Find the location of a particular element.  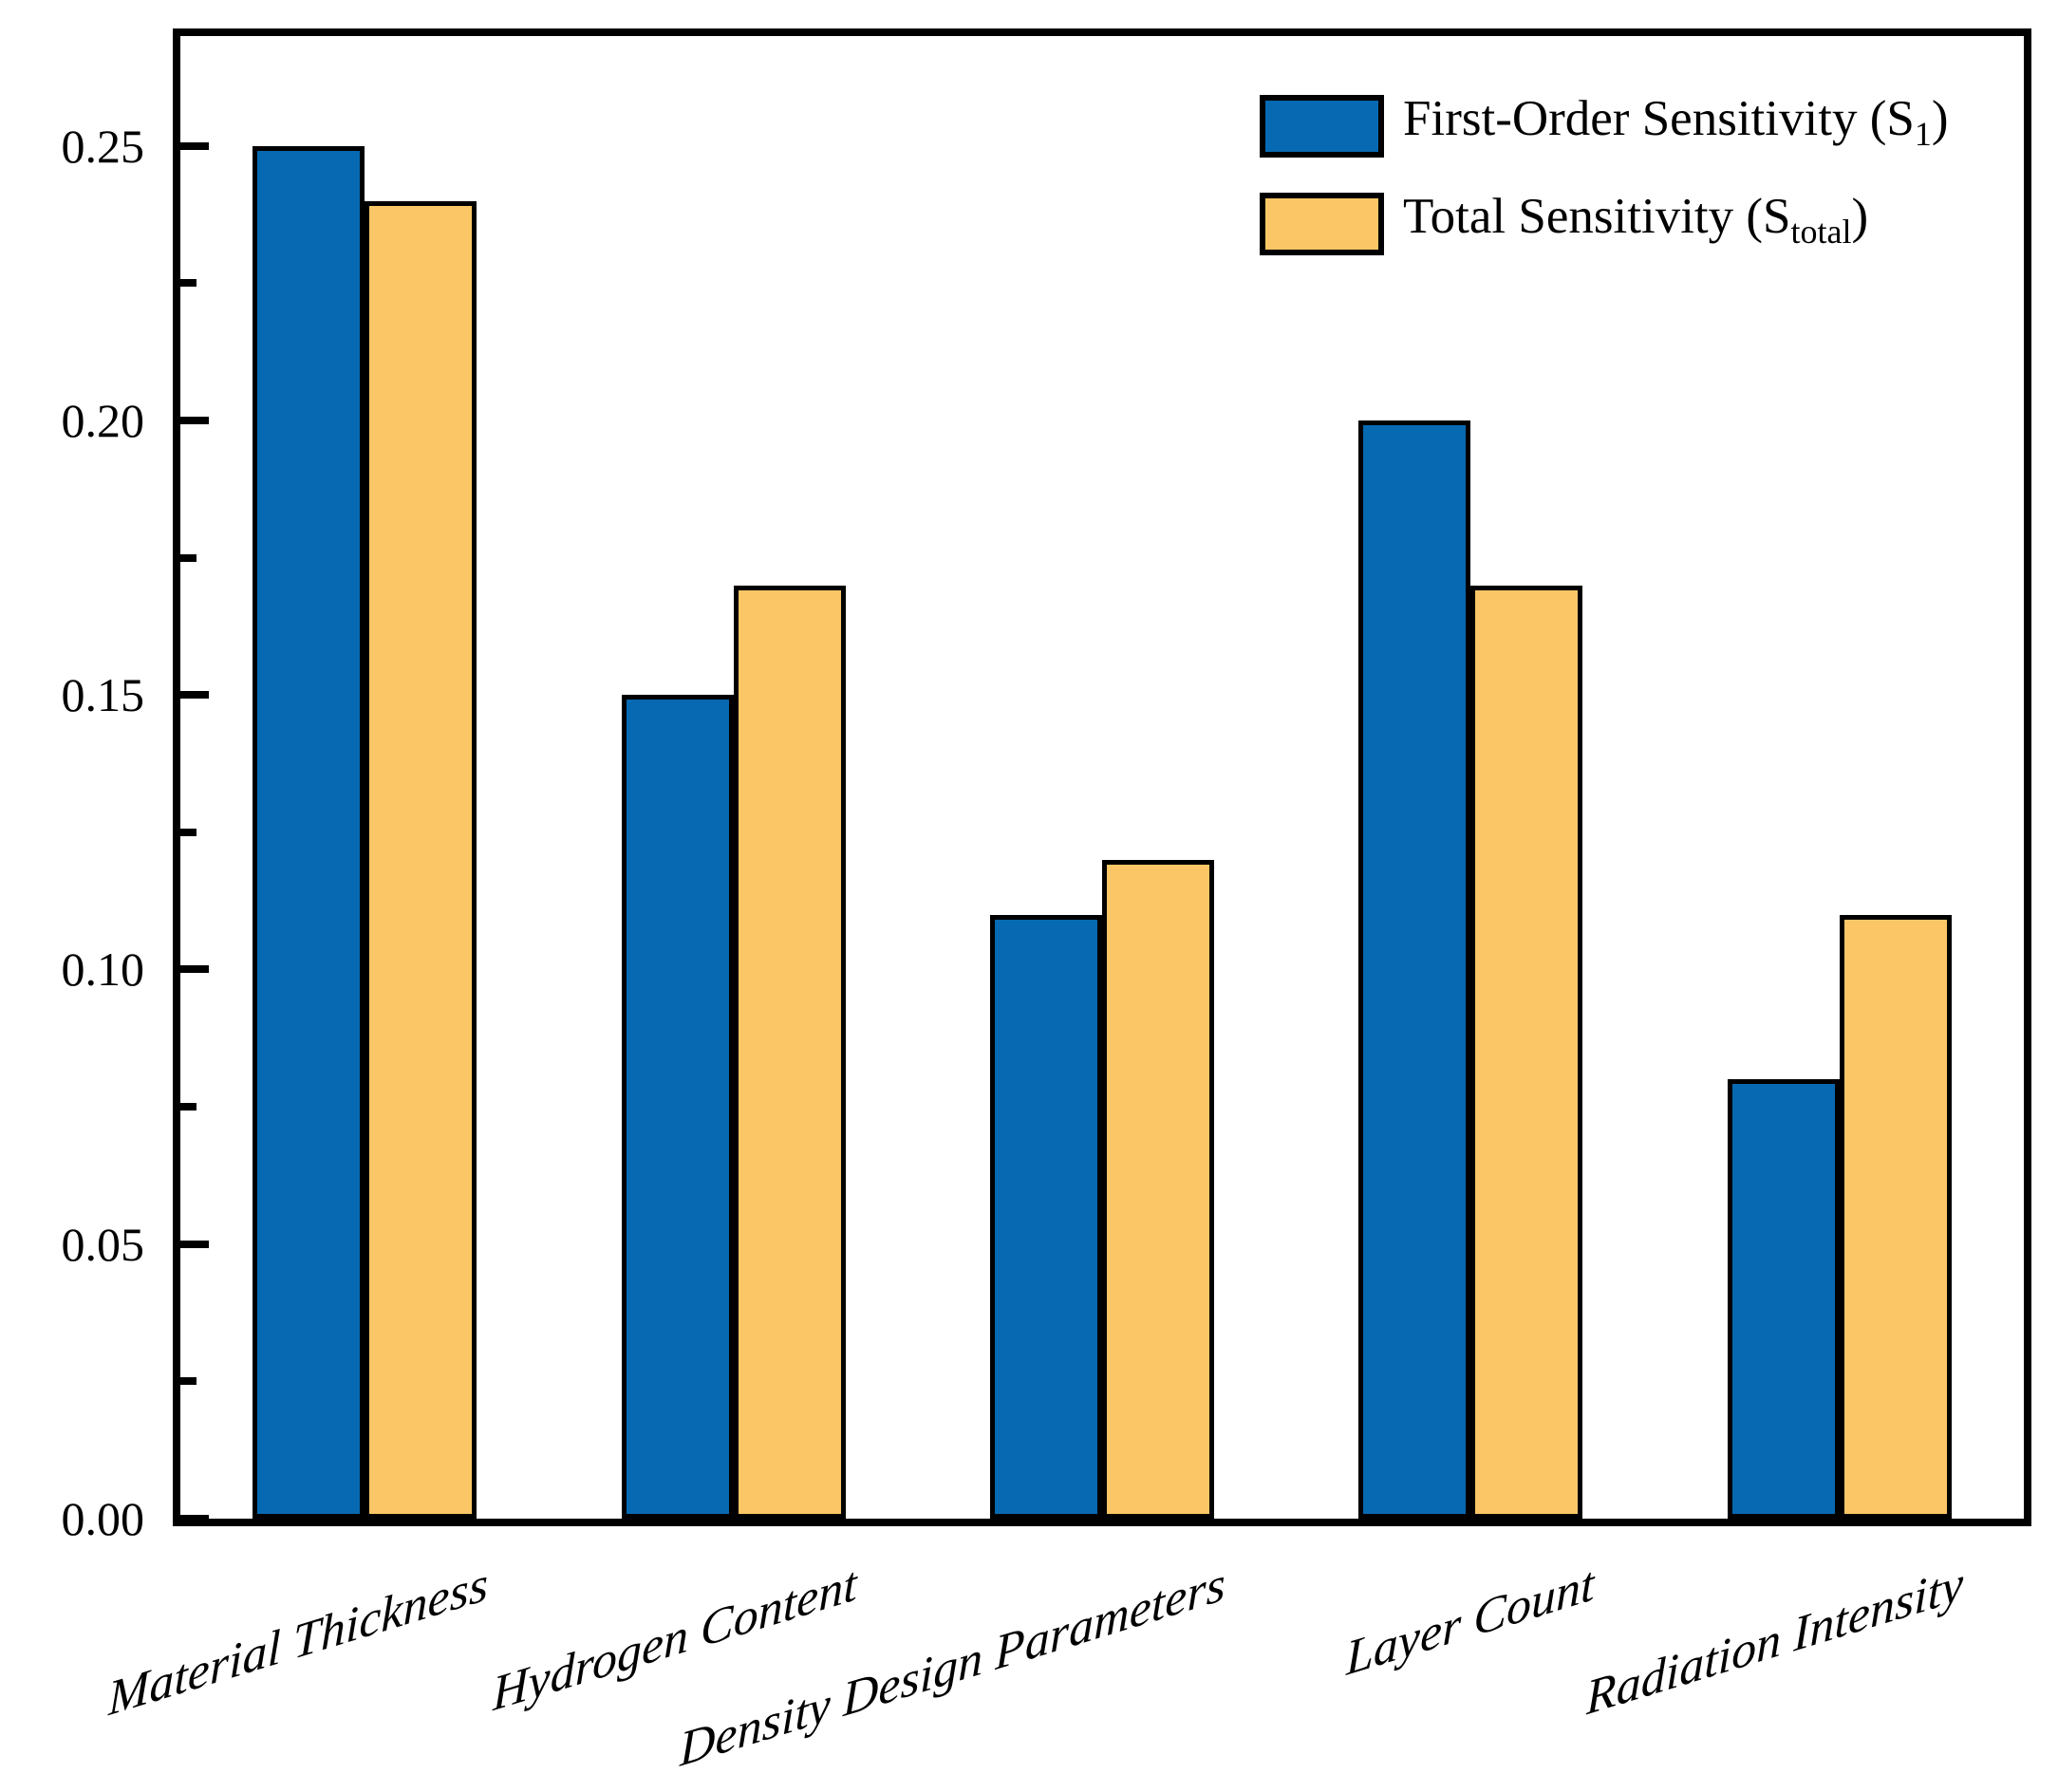

bar-total-layer-count is located at coordinates (1526, 1053).